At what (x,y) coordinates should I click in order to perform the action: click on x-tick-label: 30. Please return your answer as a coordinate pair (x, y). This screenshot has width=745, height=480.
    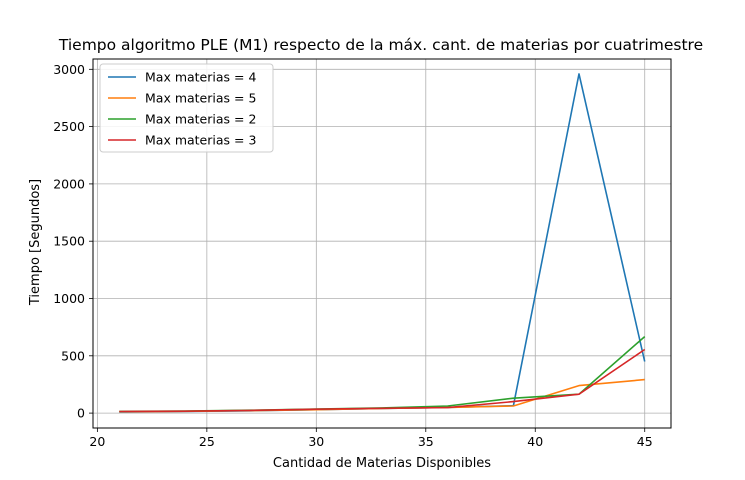
    Looking at the image, I should click on (316, 441).